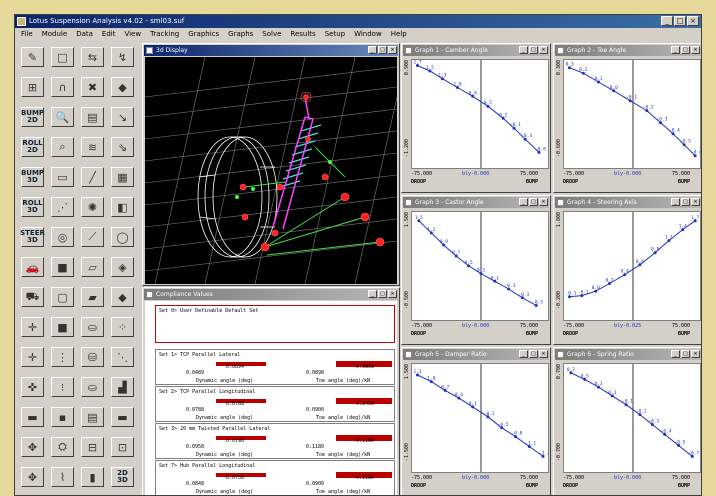 The height and width of the screenshot is (496, 716). What do you see at coordinates (476, 354) in the screenshot?
I see `graph-titlebar: Graph 5 - Damper Ratio _ □ ×` at bounding box center [476, 354].